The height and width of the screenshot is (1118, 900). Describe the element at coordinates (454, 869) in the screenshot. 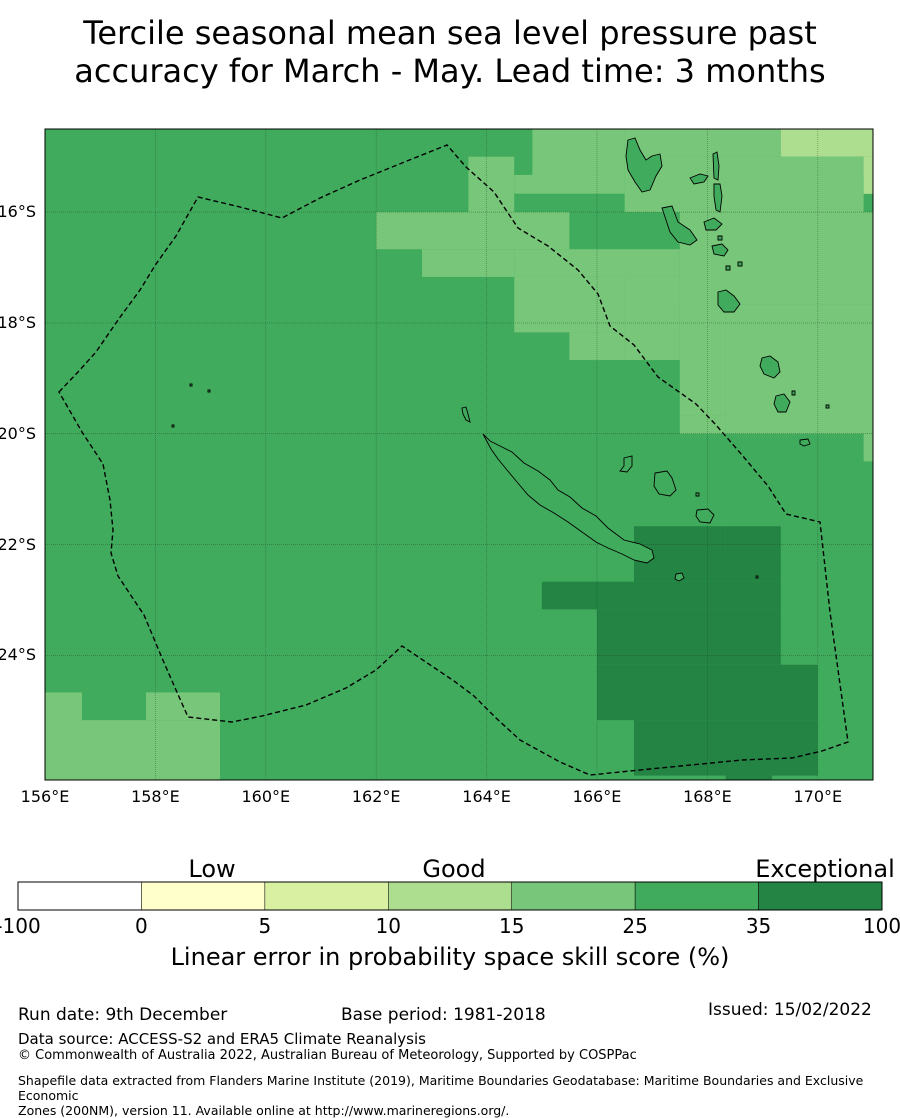

I see `colorbar-category-good: Good` at that location.